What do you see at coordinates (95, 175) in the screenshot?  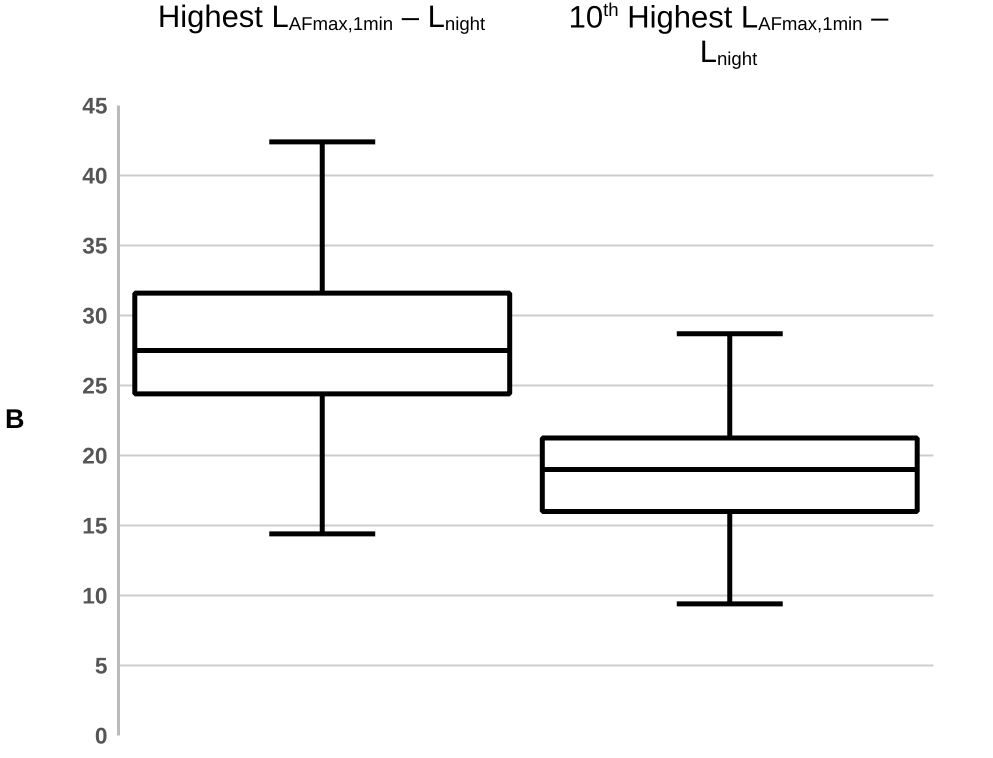 I see `y-tick-label: 40` at bounding box center [95, 175].